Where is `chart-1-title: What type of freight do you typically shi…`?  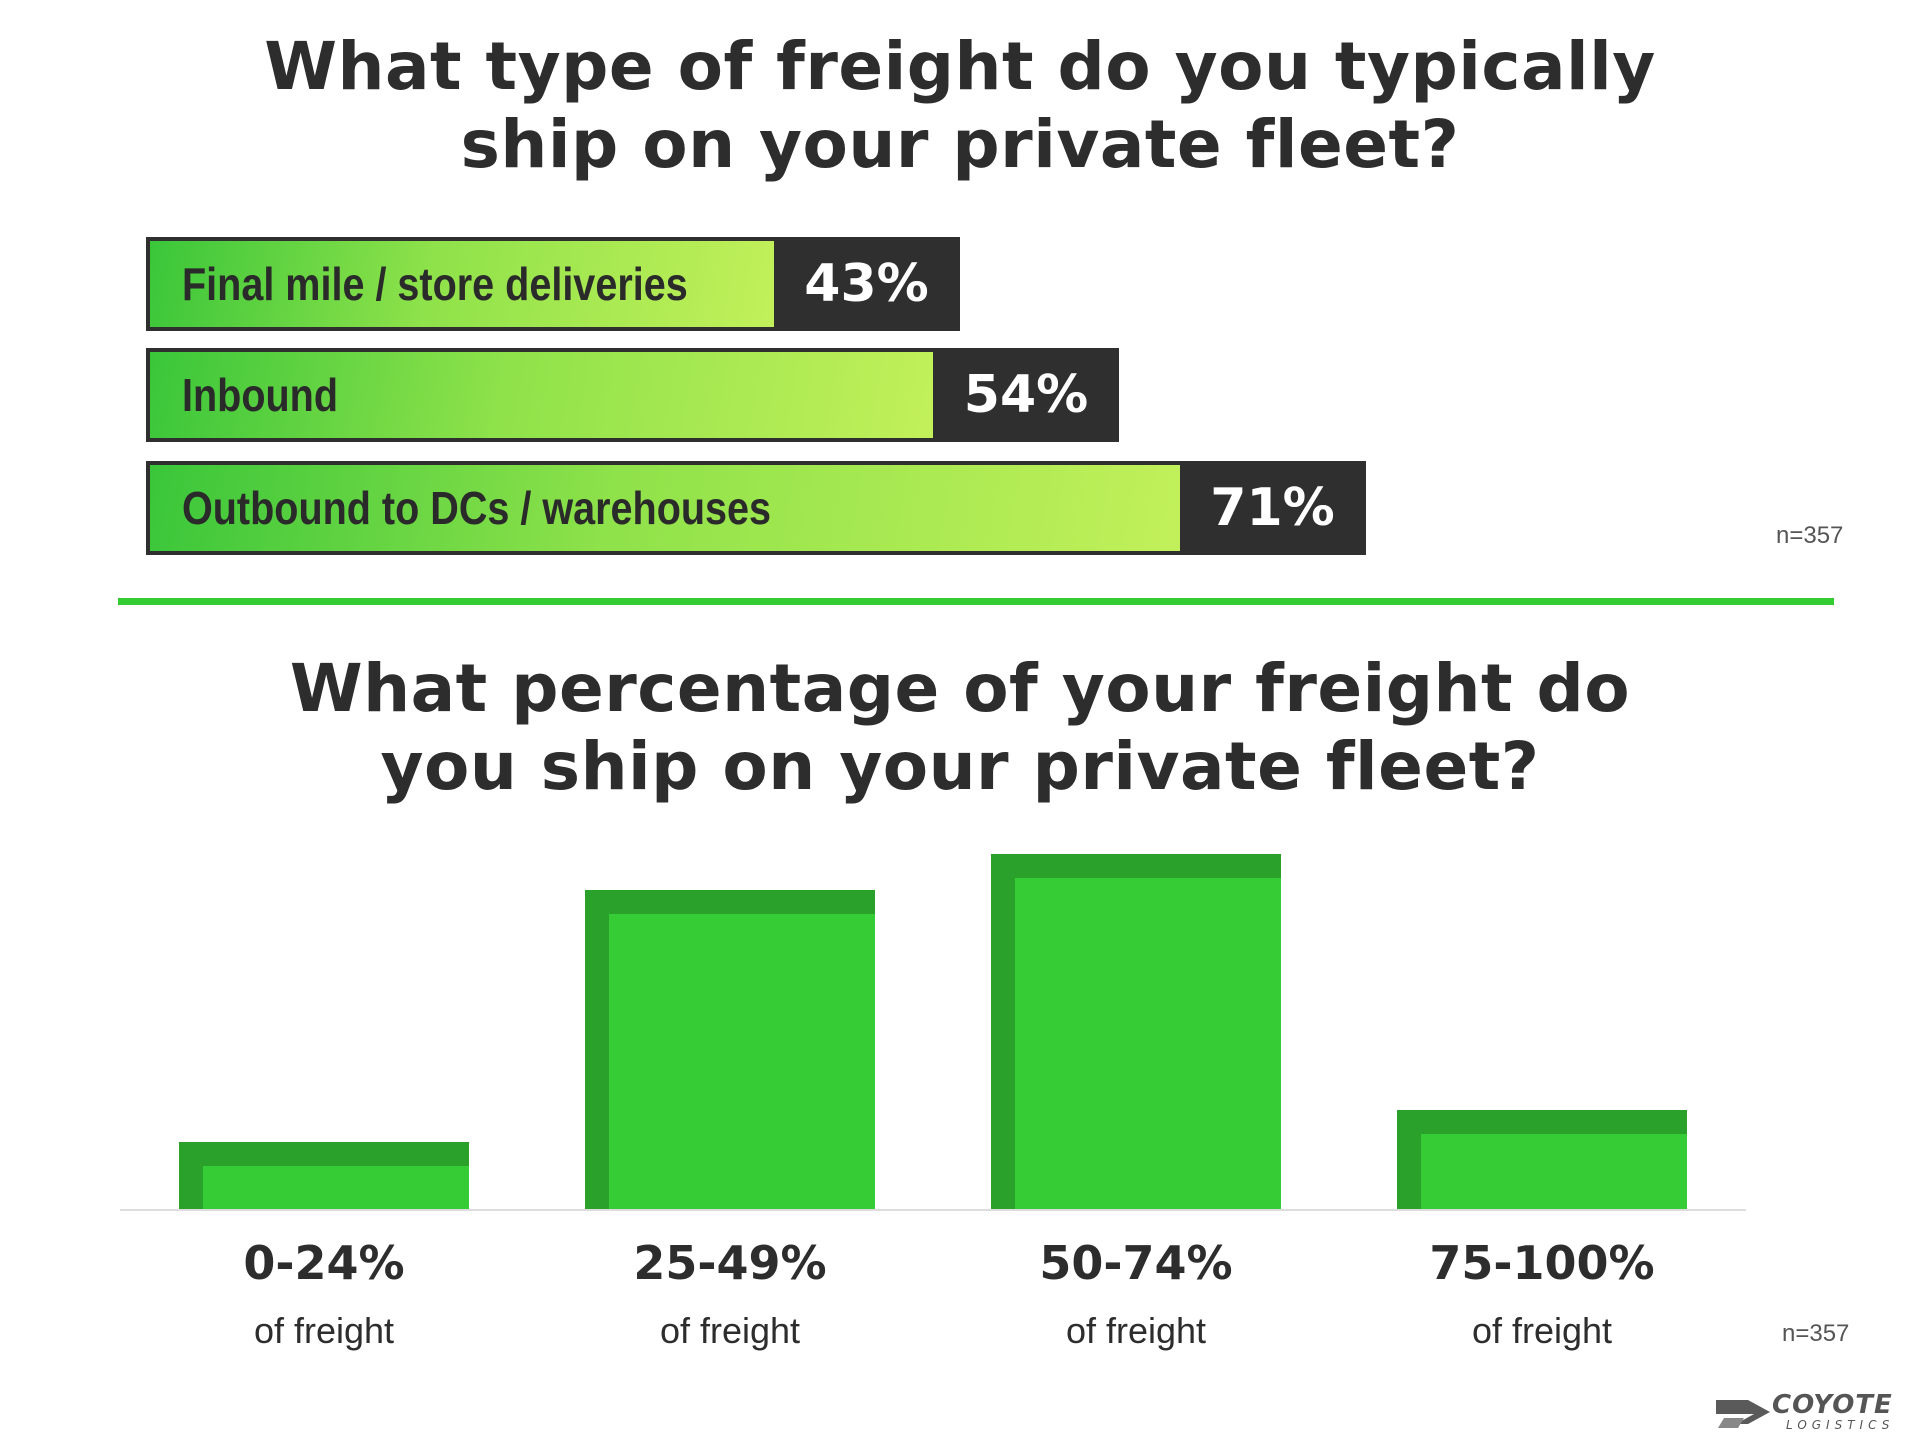 chart-1-title: What type of freight do you typically shi… is located at coordinates (960, 105).